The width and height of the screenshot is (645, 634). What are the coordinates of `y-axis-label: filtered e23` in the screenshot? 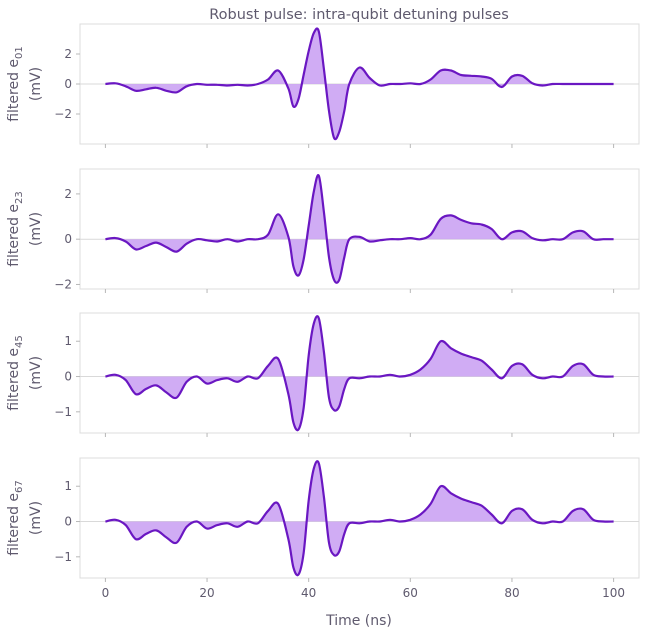 It's located at (15, 229).